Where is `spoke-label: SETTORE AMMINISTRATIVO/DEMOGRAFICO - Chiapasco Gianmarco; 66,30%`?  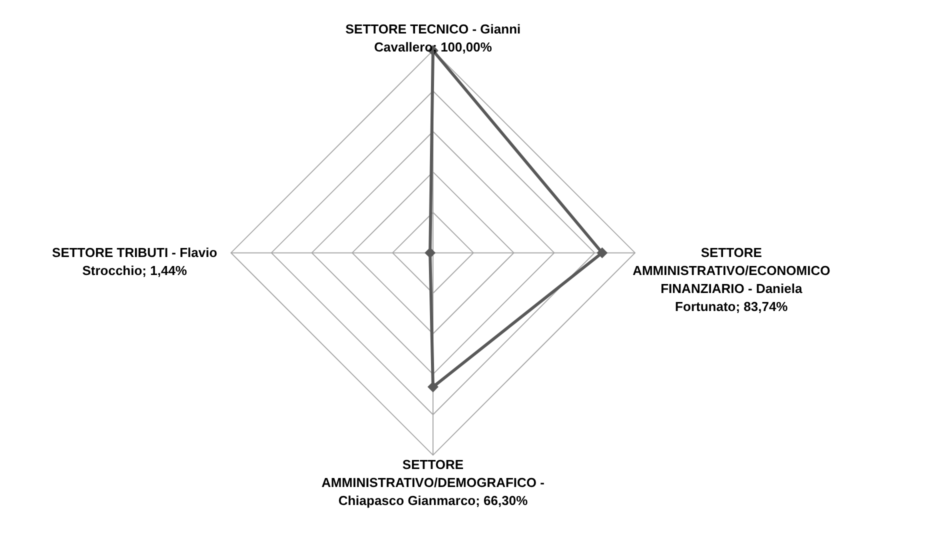
spoke-label: SETTORE AMMINISTRATIVO/DEMOGRAFICO - Chiapasco Gianmarco; 66,30% is located at coordinates (433, 482).